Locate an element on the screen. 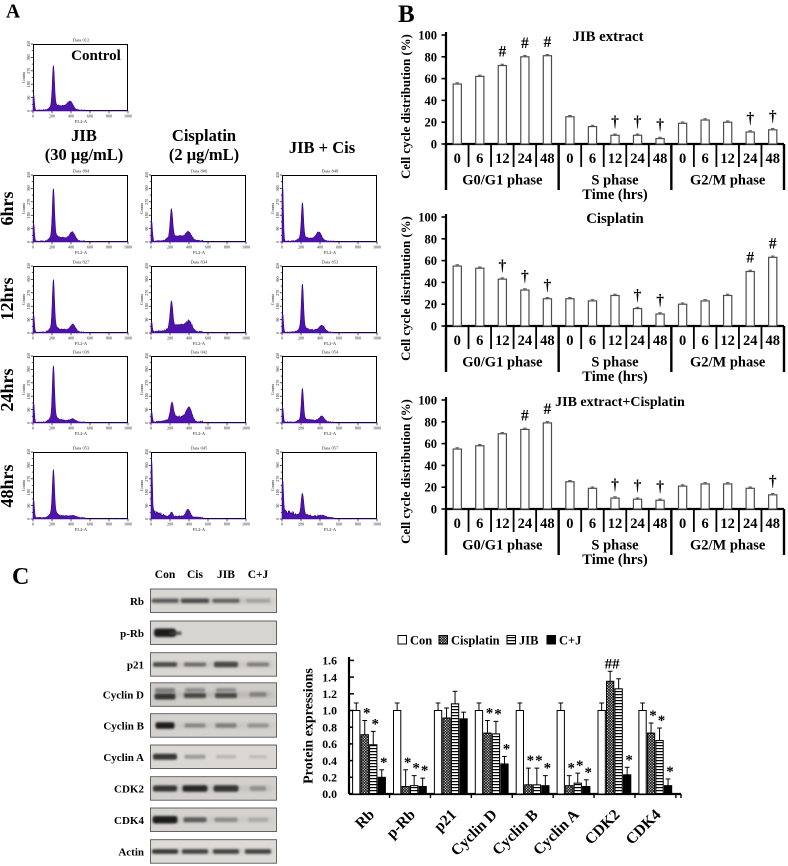  svg-text: JIB + Cis is located at coordinates (322, 147).